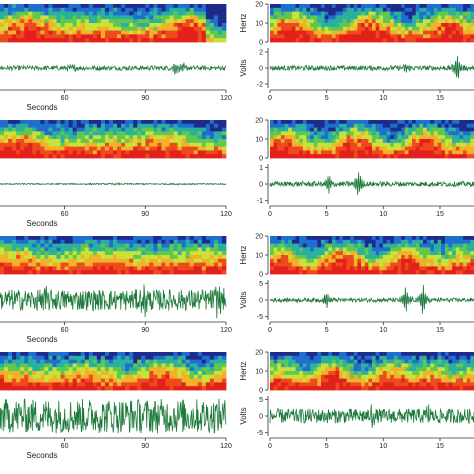 Image resolution: width=474 pixels, height=474 pixels. Describe the element at coordinates (41, 223) in the screenshot. I see `x-axis-label-r1c0: Seconds` at that location.